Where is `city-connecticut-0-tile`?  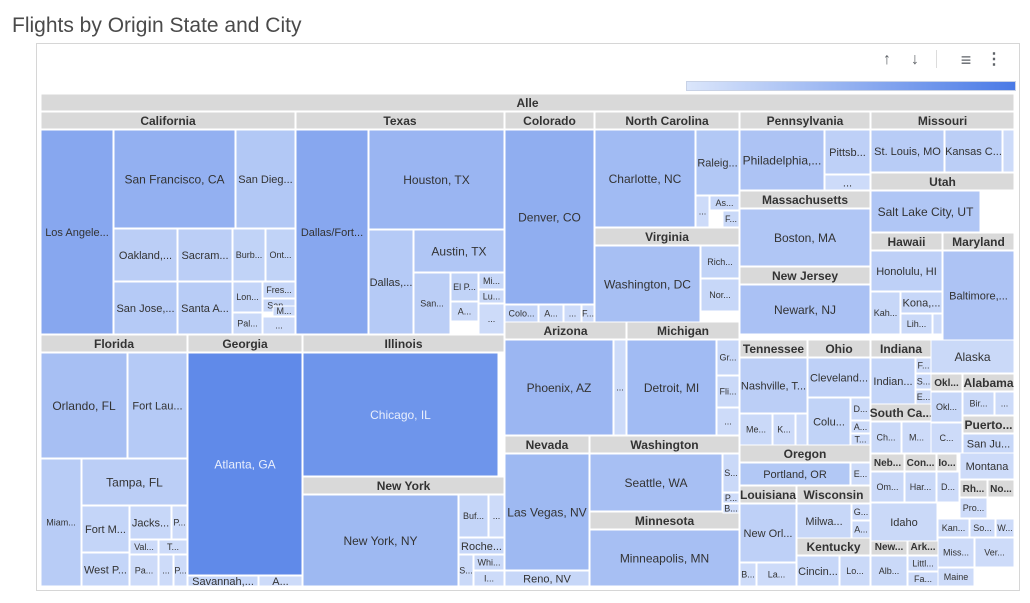 city-connecticut-0-tile is located at coordinates (920, 487).